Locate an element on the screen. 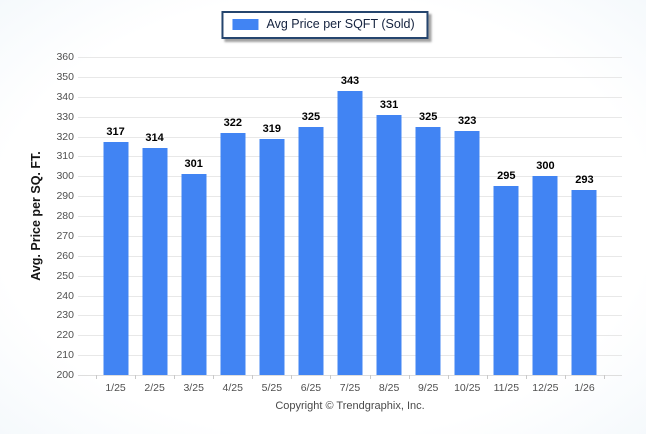 The height and width of the screenshot is (434, 646). y-axis-tick-label: 280 is located at coordinates (65, 216).